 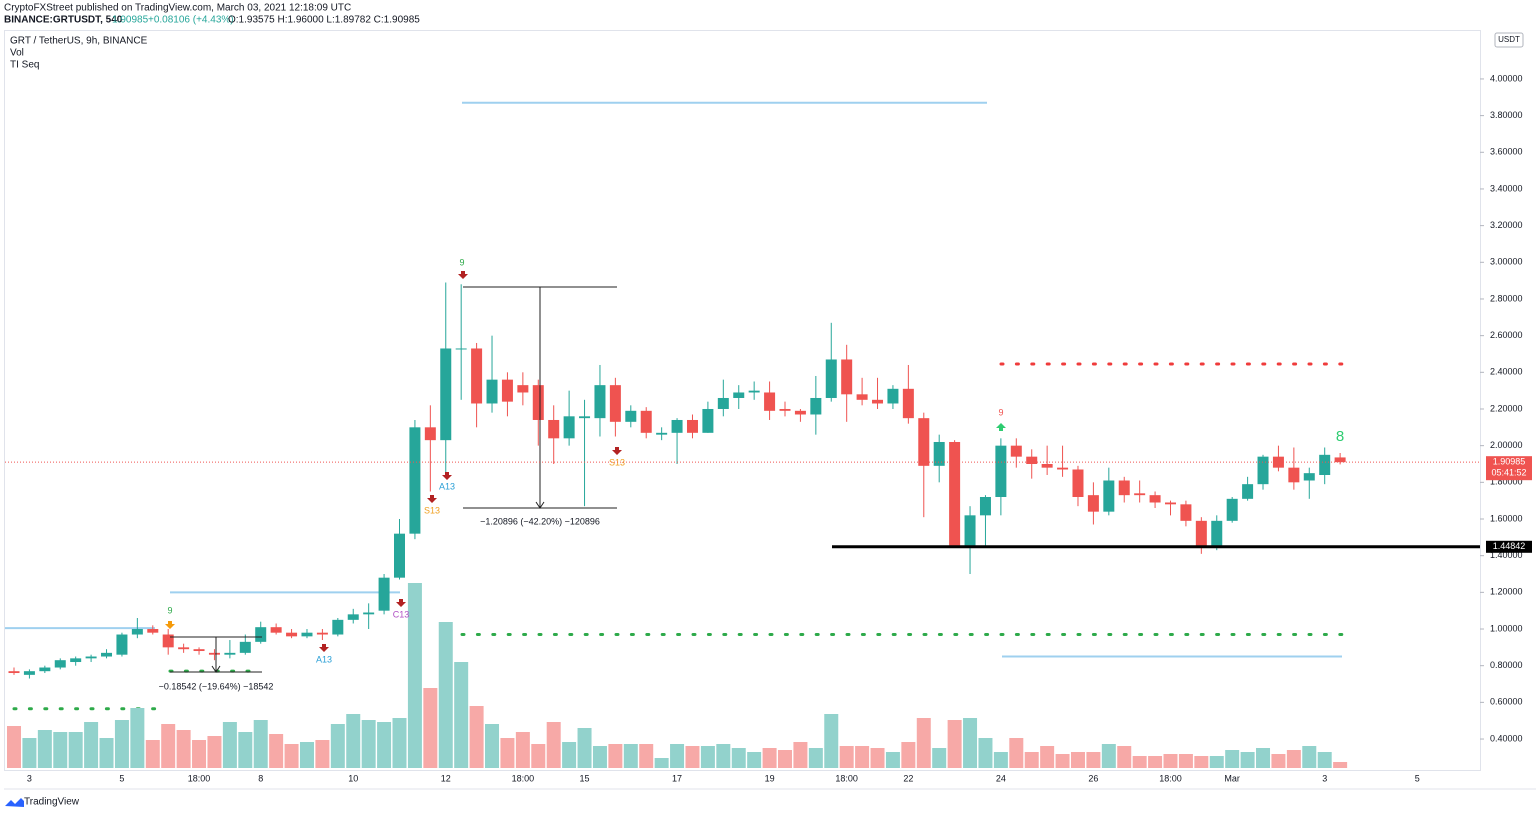 I want to click on currency: USDT, so click(x=1509, y=39).